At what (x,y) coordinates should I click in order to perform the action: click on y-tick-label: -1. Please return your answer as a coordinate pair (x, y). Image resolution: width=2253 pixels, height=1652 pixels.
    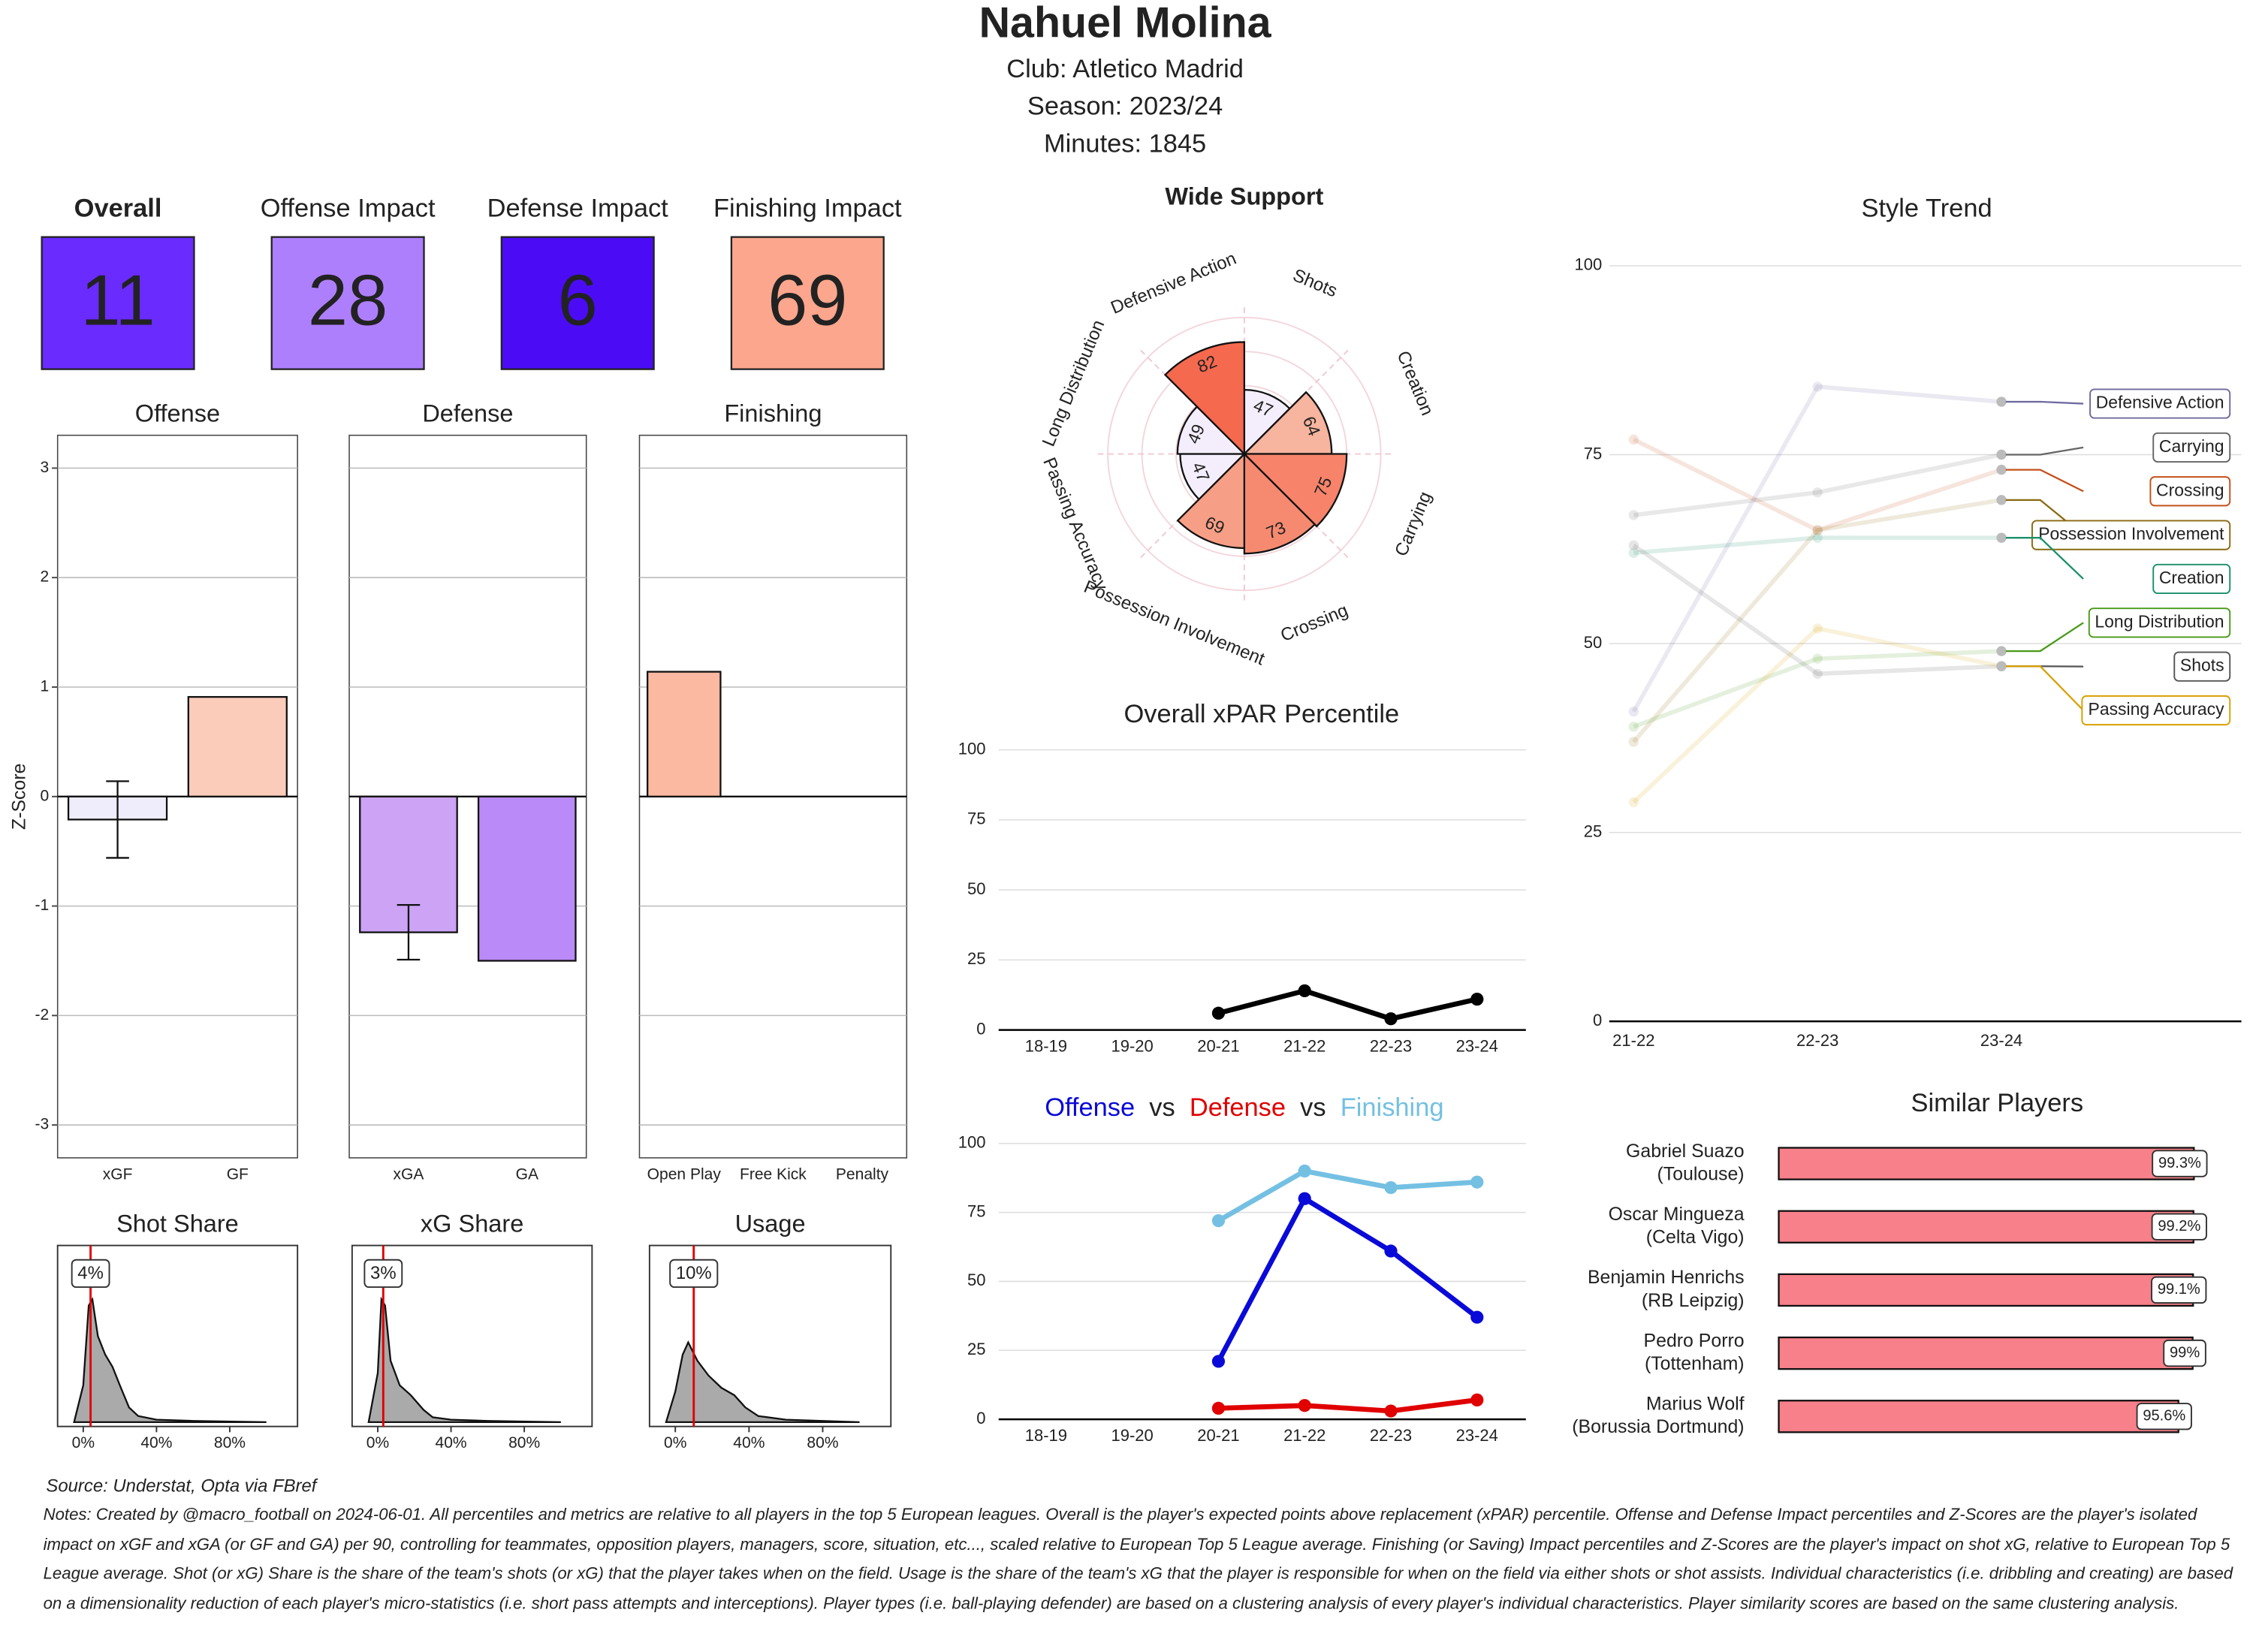
    Looking at the image, I should click on (43, 905).